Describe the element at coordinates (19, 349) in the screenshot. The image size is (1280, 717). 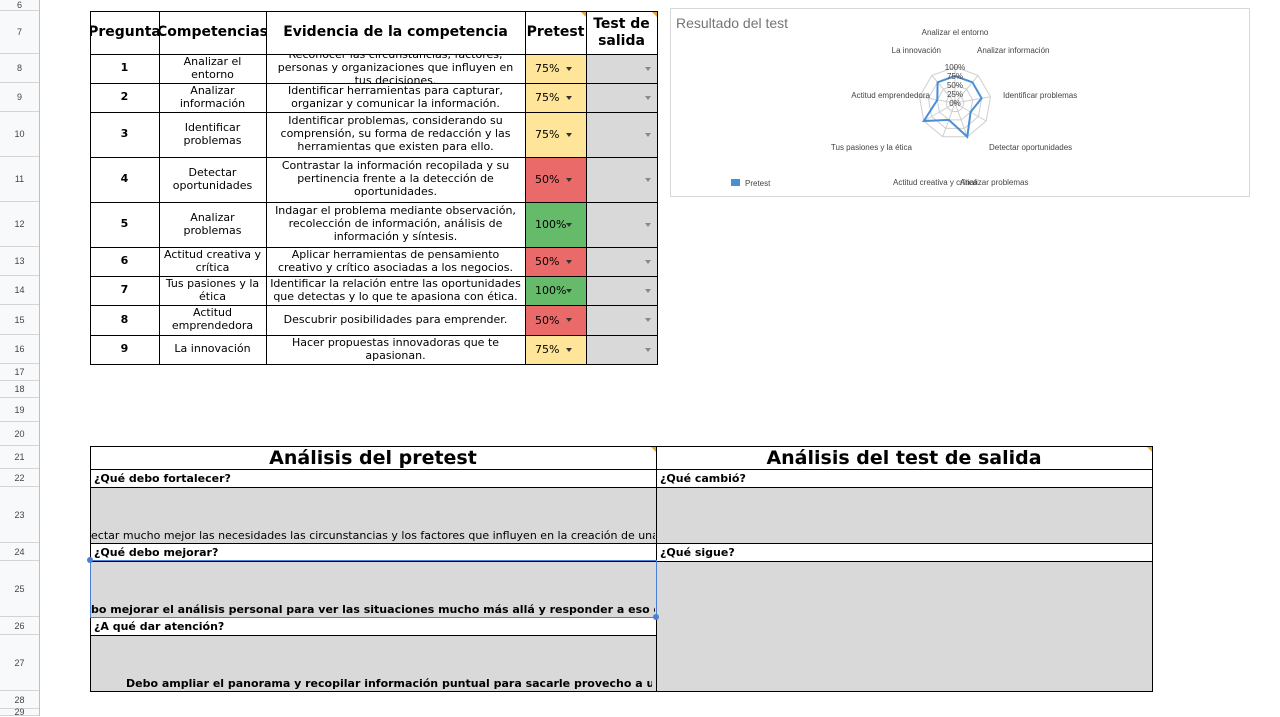
I see `row-number: 16` at that location.